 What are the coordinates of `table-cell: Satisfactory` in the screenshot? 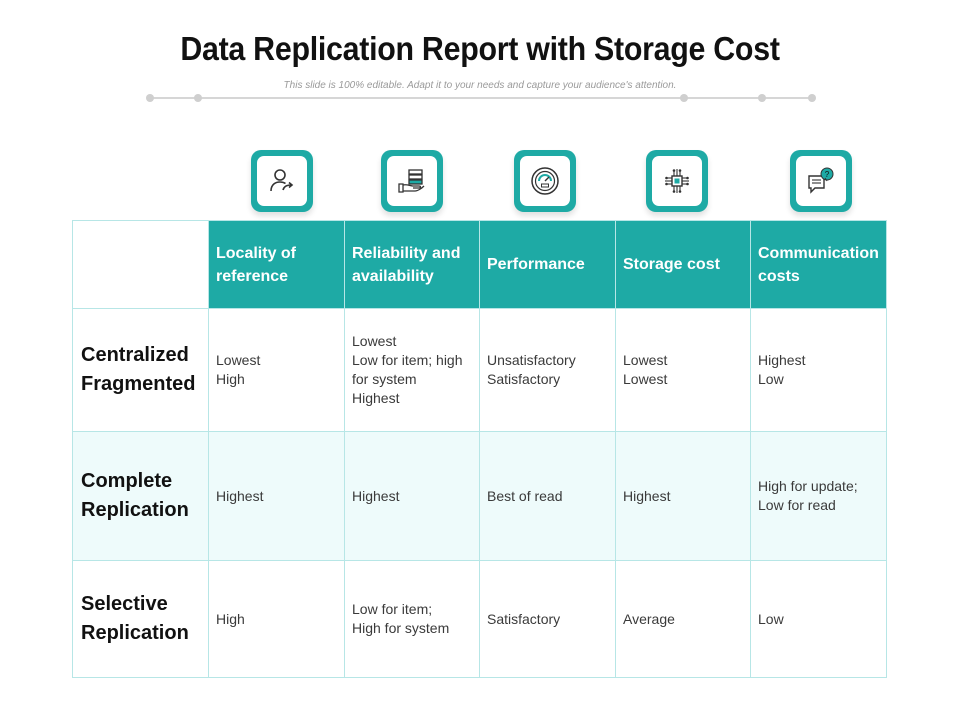 It's located at (547, 619).